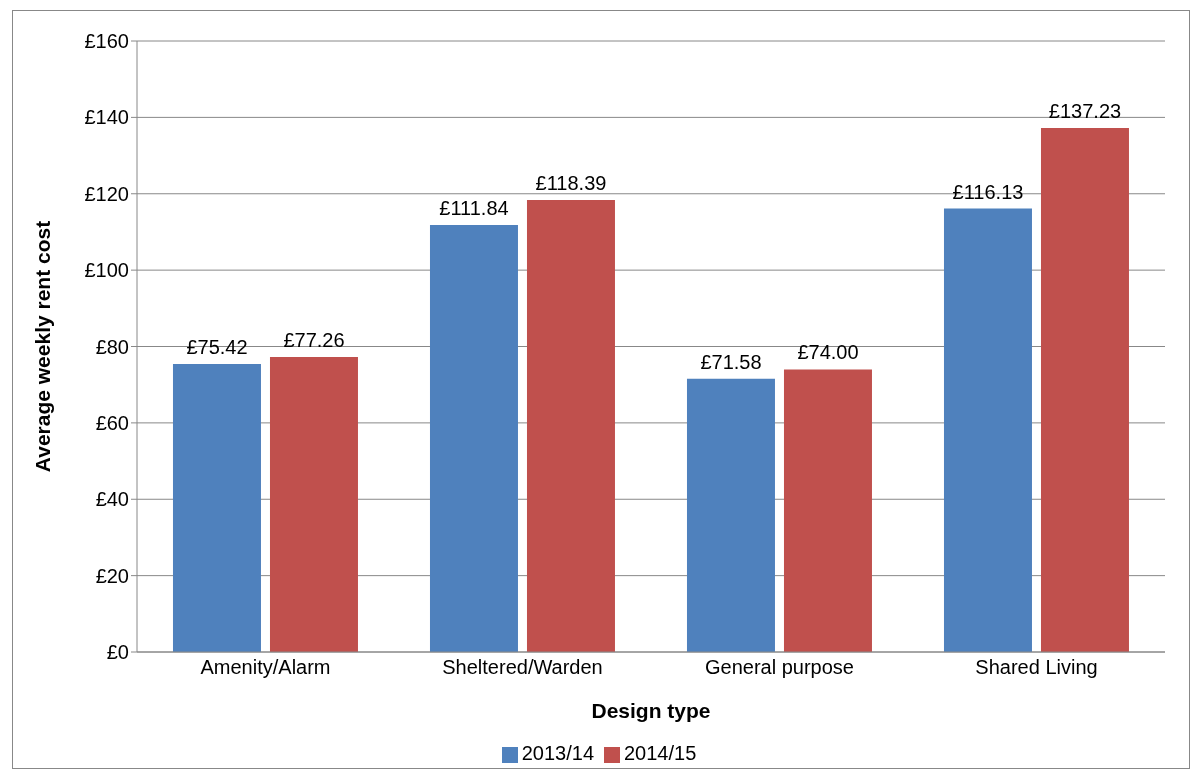 The image size is (1190, 769). Describe the element at coordinates (731, 361) in the screenshot. I see `data-label: £71.58` at that location.